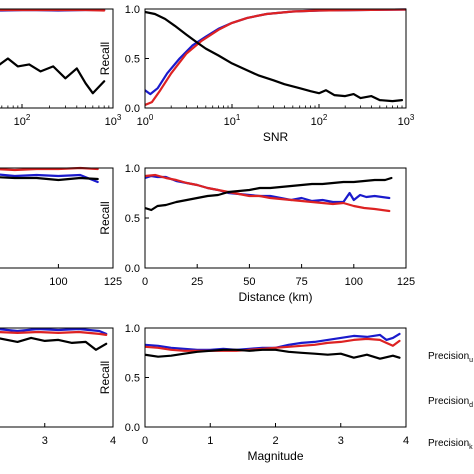 Image resolution: width=474 pixels, height=474 pixels. I want to click on x-axis-label: Distance (km), so click(275, 297).